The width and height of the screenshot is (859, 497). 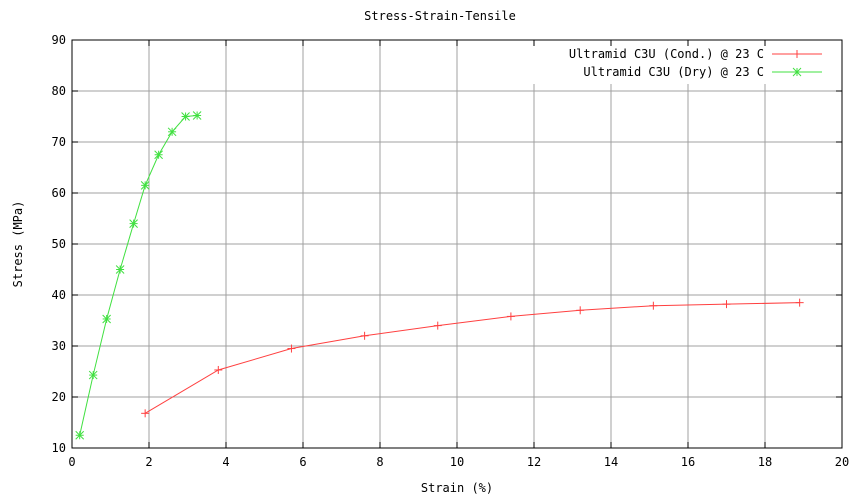 I want to click on y-axis-label: Stress (MPa), so click(x=18, y=244).